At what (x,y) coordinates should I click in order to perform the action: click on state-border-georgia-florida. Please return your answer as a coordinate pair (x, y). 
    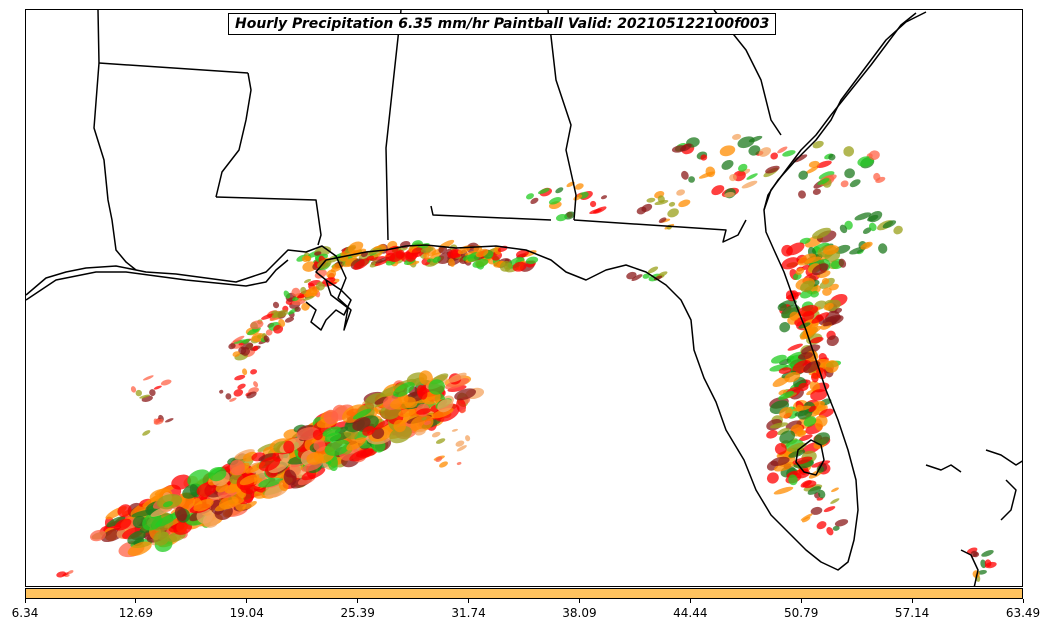
    Looking at the image, I should click on (660, 231).